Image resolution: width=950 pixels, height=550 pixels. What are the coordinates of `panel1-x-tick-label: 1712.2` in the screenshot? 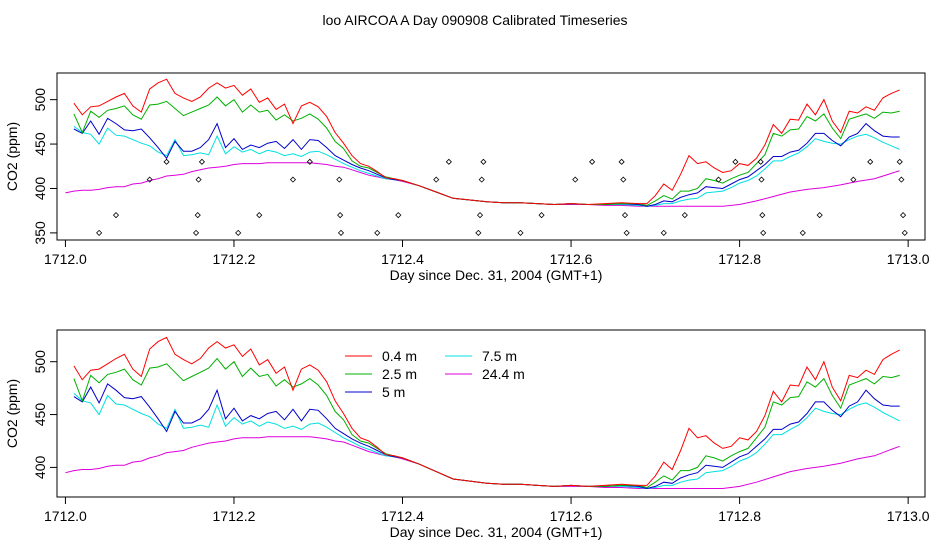 It's located at (234, 259).